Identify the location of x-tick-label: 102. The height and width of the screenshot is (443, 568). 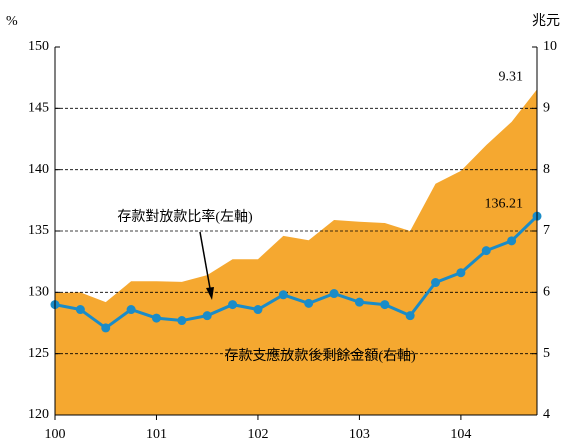
(257, 434).